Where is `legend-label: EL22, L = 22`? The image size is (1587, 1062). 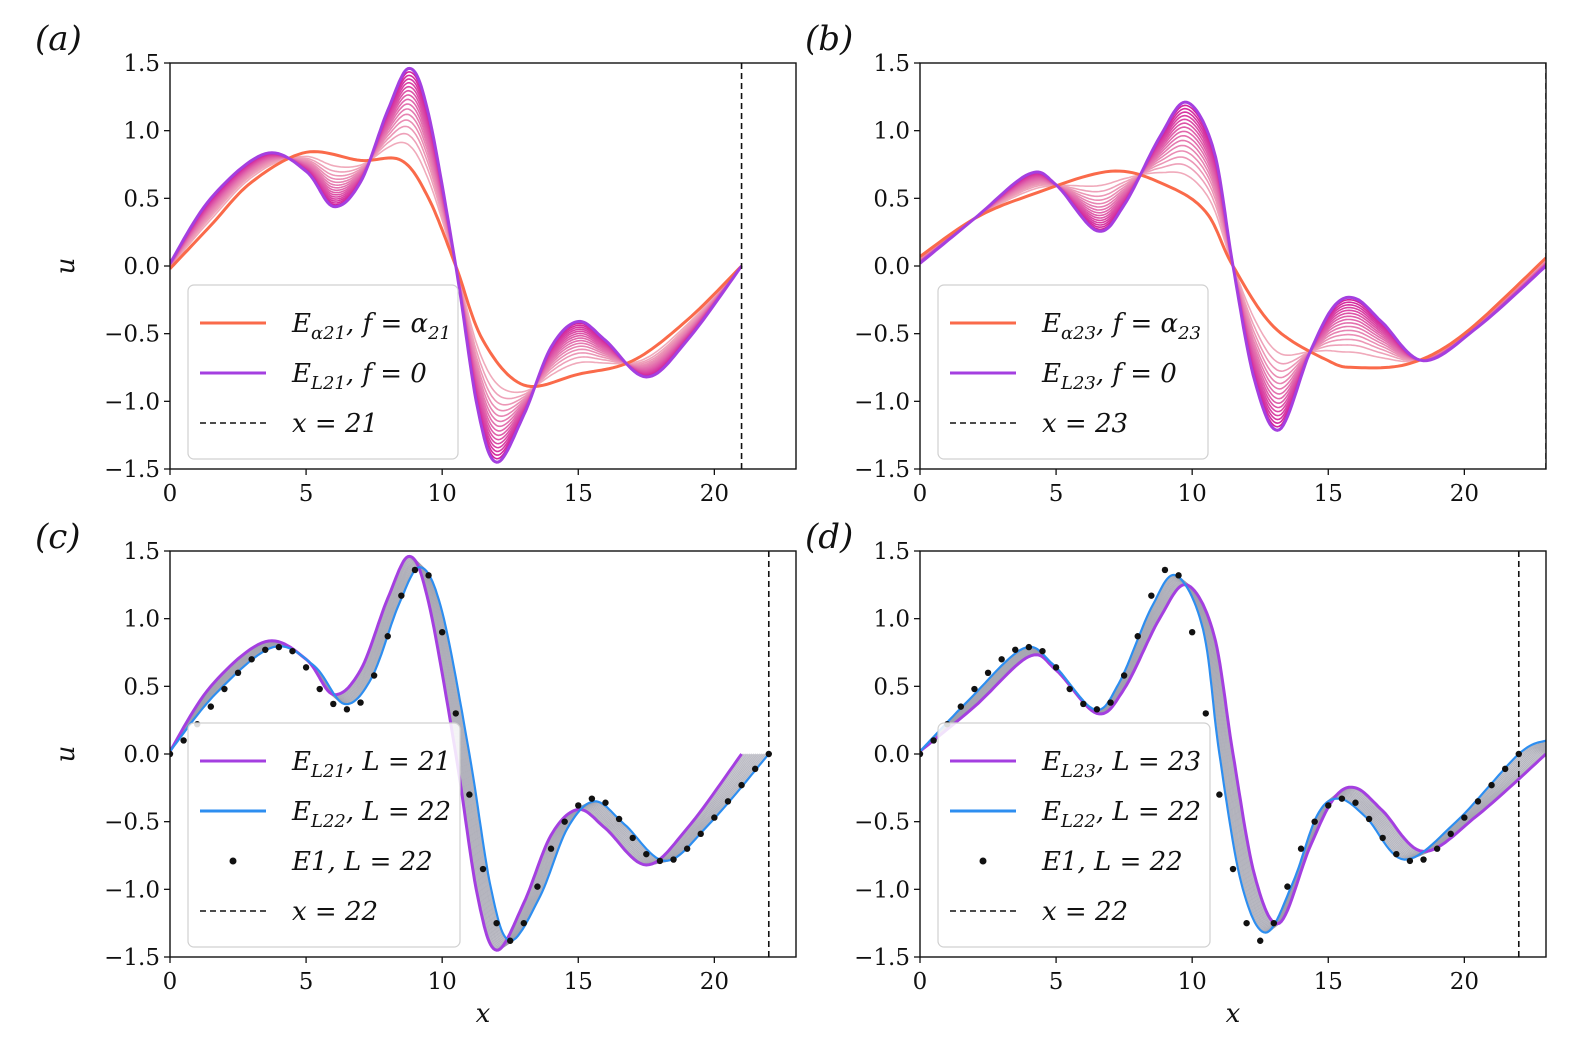
legend-label: EL22, L = 22 is located at coordinates (371, 814).